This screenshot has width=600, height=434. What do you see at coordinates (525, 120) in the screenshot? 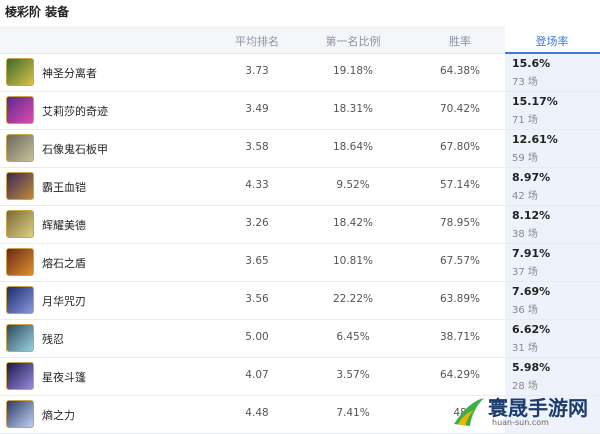
I see `games-count: 71 场` at bounding box center [525, 120].